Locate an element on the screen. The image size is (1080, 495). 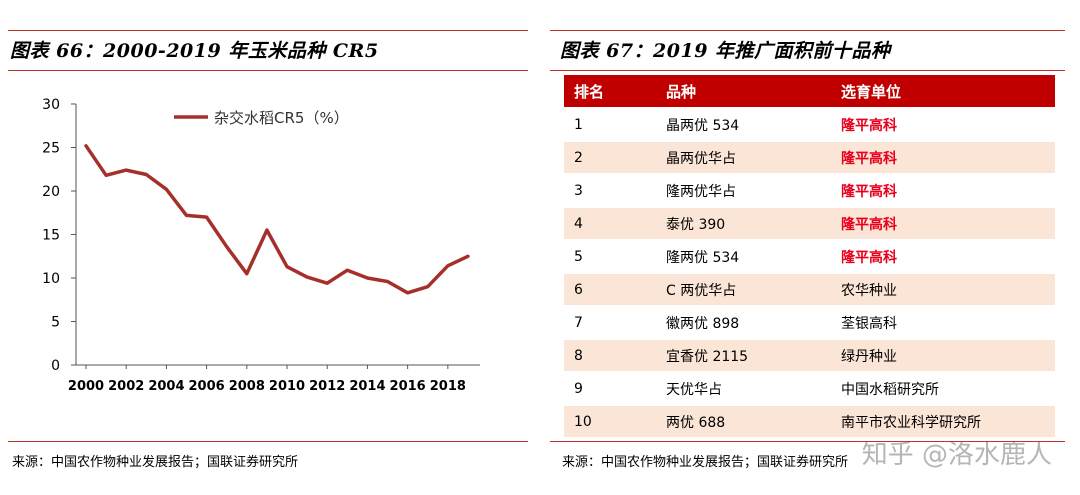
x-tick-label: 2008 is located at coordinates (247, 386).